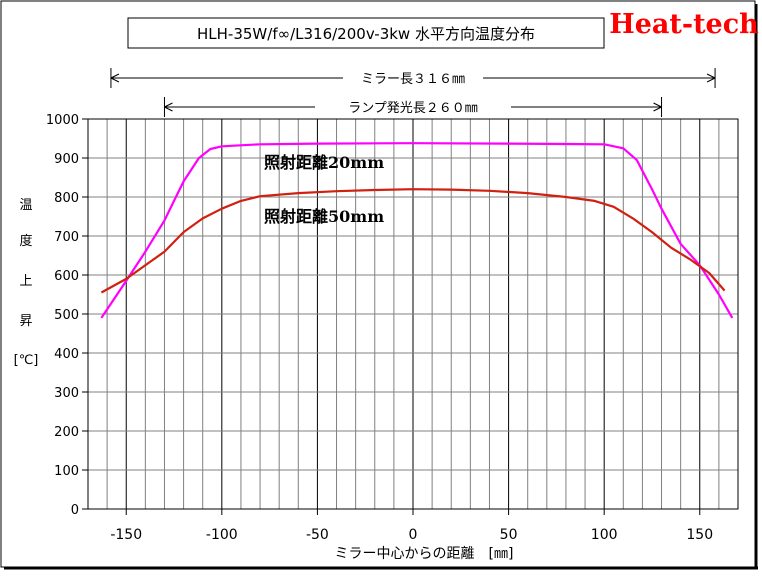  What do you see at coordinates (62, 120) in the screenshot?
I see `y-tick-label: 1000` at bounding box center [62, 120].